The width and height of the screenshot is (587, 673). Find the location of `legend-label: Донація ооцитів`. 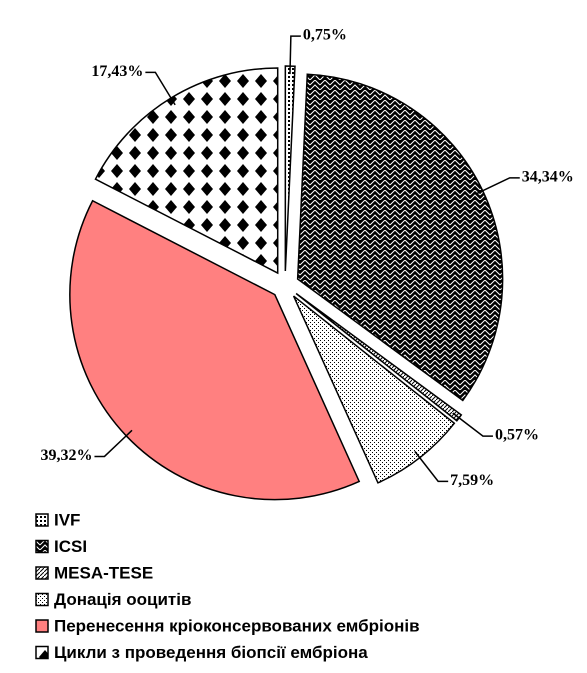

legend-label: Донація ооцитів is located at coordinates (122, 599).